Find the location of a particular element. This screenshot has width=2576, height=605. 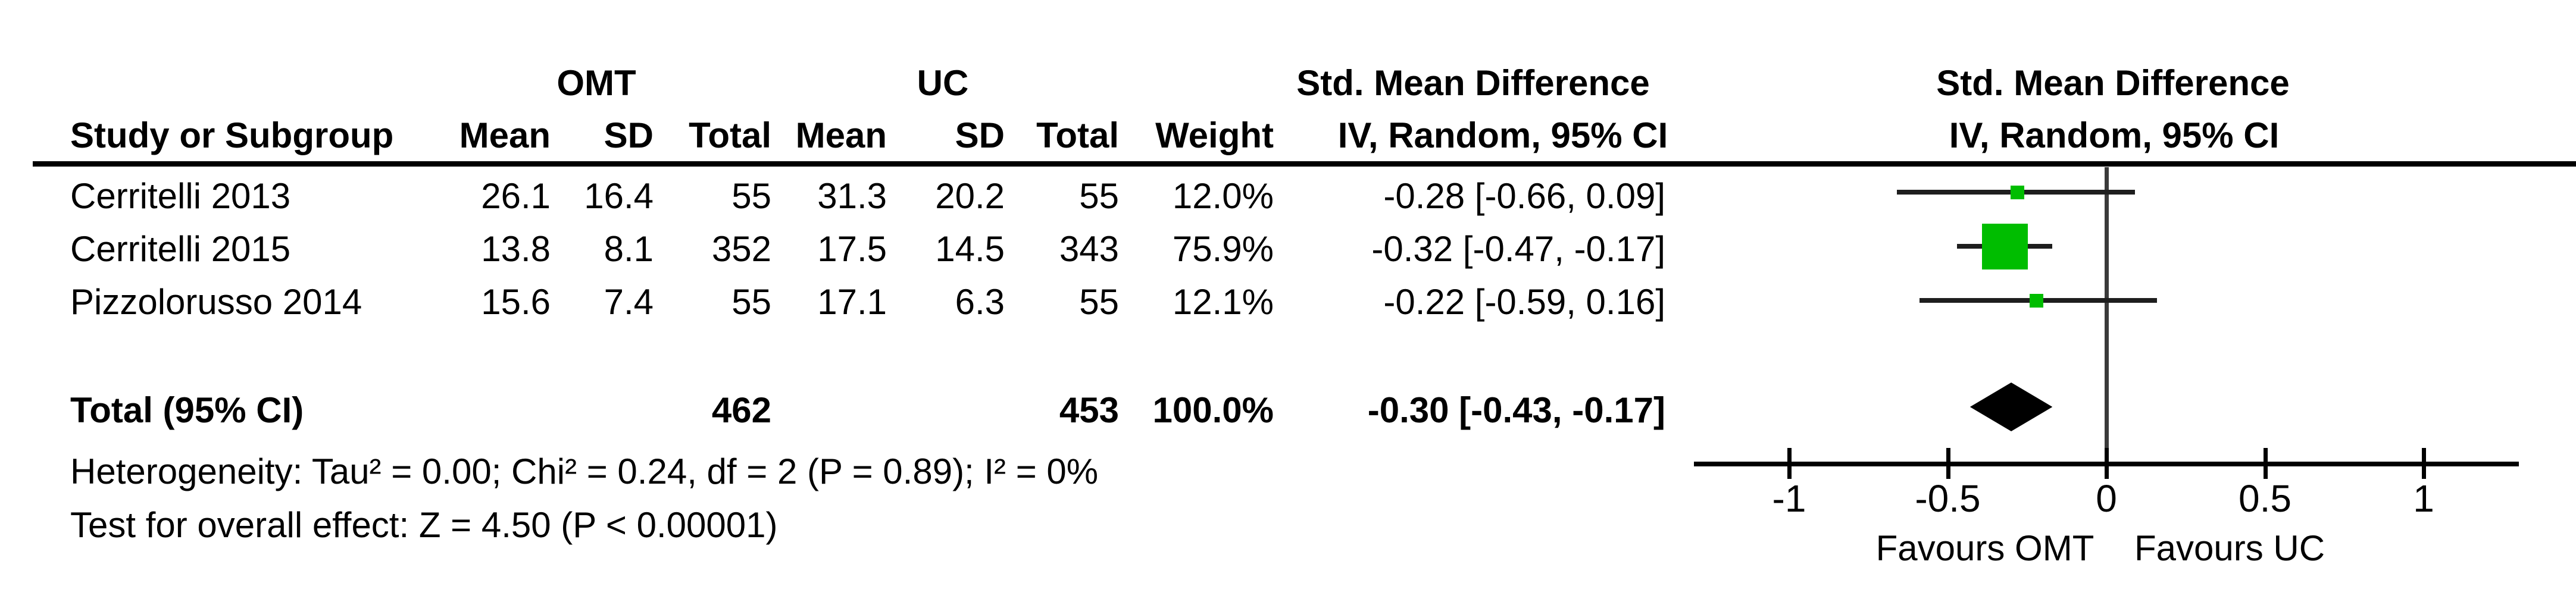

weight-value: 12.0% is located at coordinates (1223, 196).